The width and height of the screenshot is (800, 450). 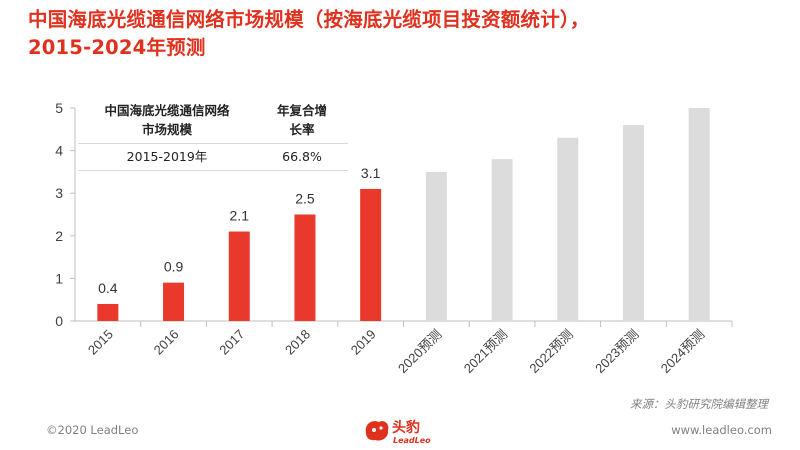 I want to click on y-tick-label: 4, so click(x=59, y=151).